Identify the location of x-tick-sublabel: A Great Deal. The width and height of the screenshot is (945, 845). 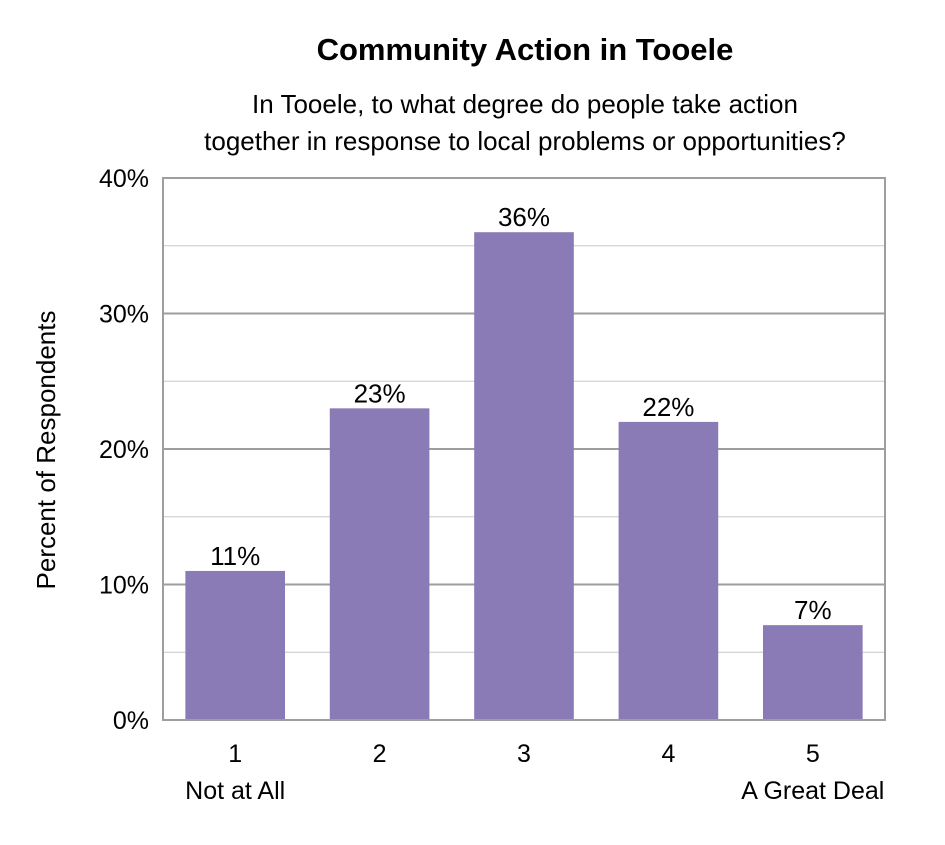
(812, 791).